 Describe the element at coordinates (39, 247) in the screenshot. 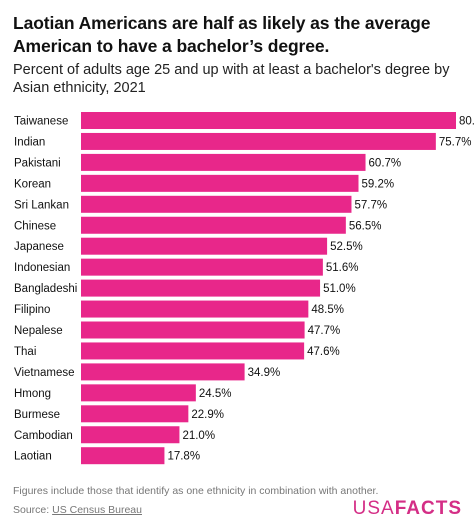

I see `category-label: Japanese` at that location.